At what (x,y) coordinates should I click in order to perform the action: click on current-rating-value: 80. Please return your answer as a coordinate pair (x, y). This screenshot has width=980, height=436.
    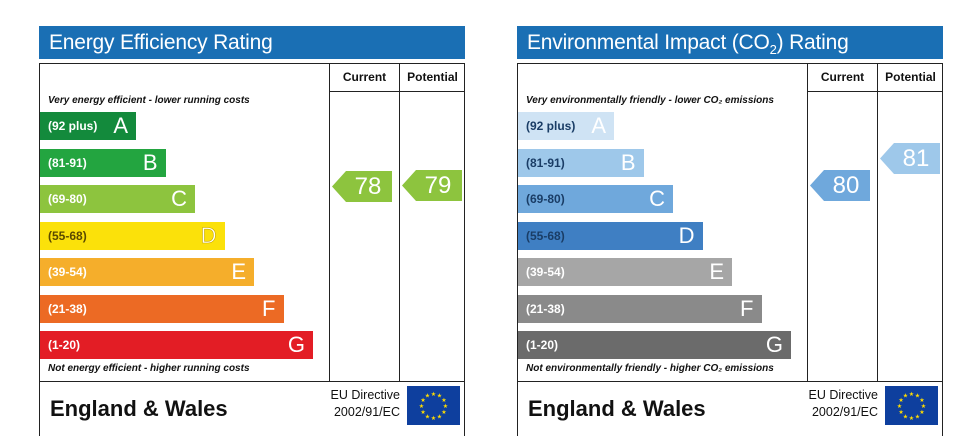
    Looking at the image, I should click on (846, 185).